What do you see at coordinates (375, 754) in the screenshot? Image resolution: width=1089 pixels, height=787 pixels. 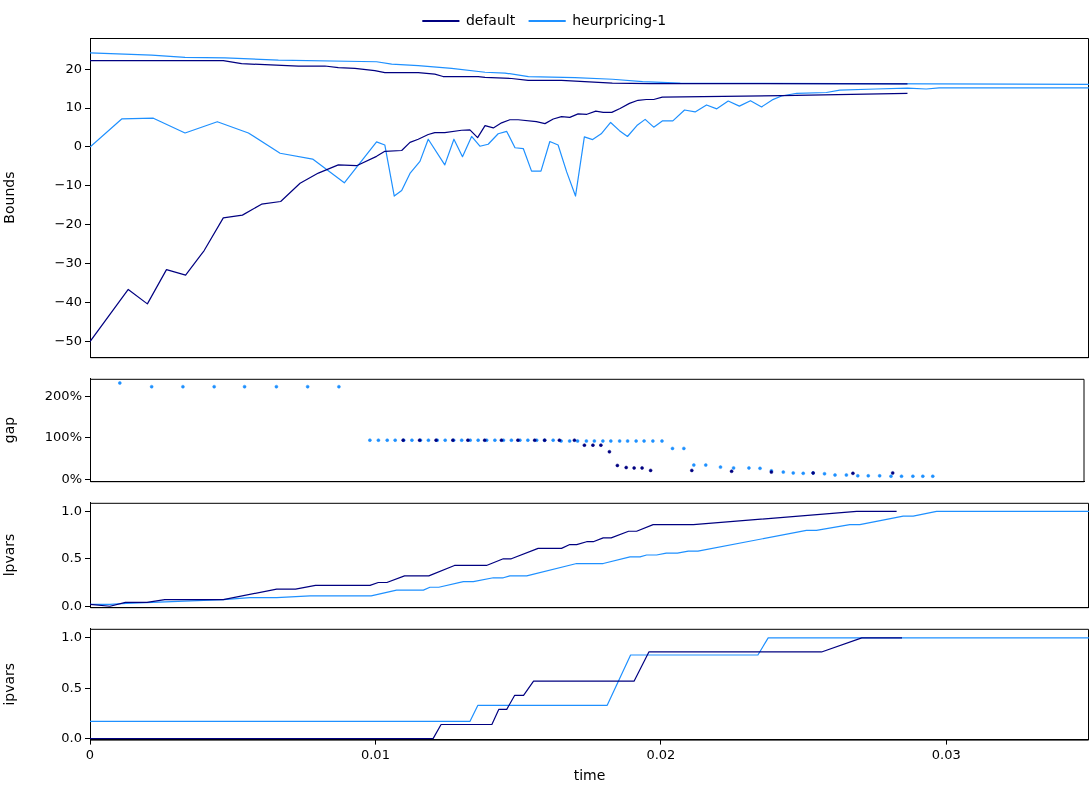 I see `x-tick-label: 0.01` at bounding box center [375, 754].